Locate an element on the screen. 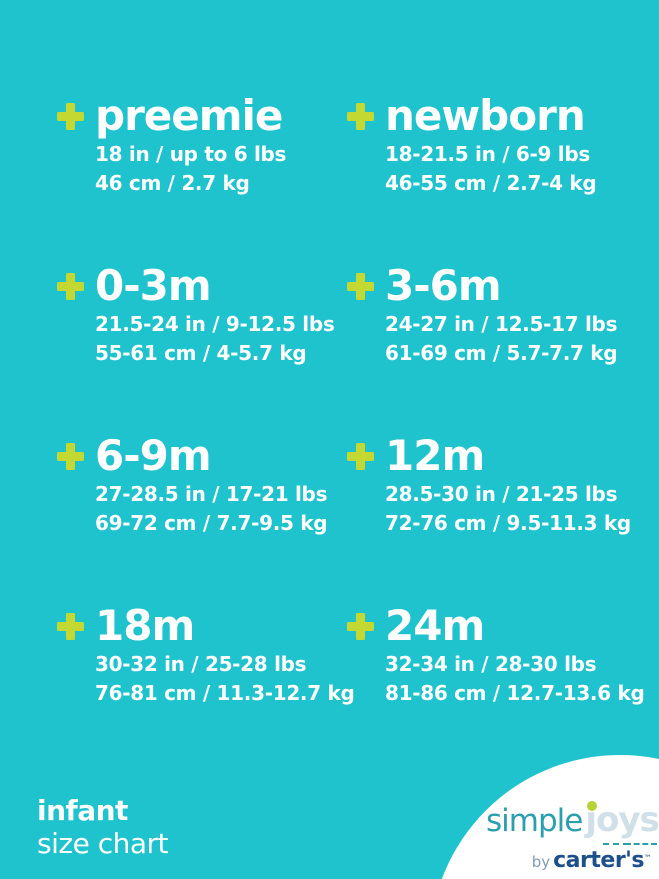 The width and height of the screenshot is (659, 879). logo-wordmark: simple joys is located at coordinates (572, 822).